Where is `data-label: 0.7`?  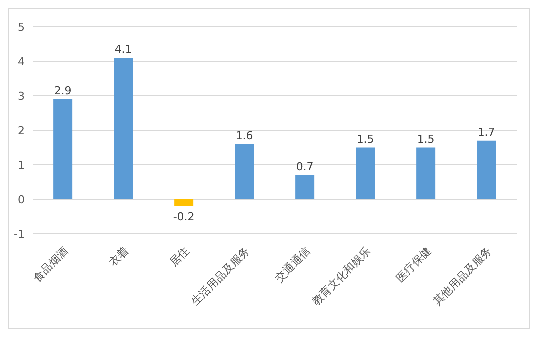
data-label: 0.7 is located at coordinates (305, 167).